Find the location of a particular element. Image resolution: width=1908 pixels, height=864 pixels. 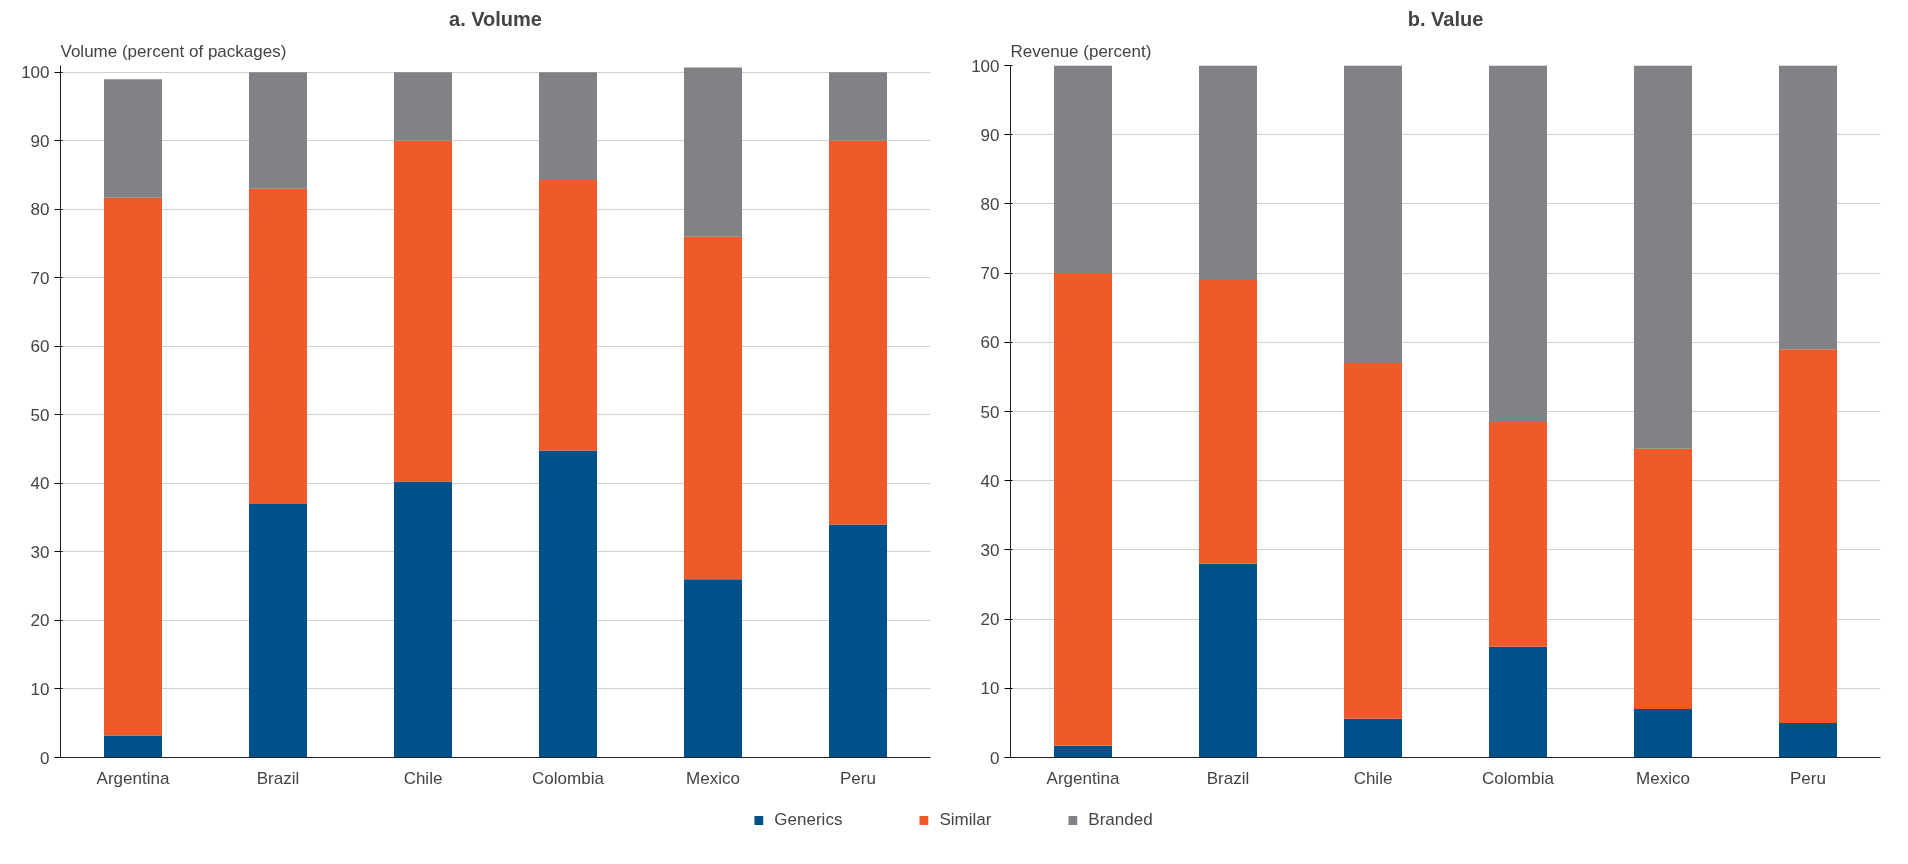

legend-label: Similar is located at coordinates (965, 820).